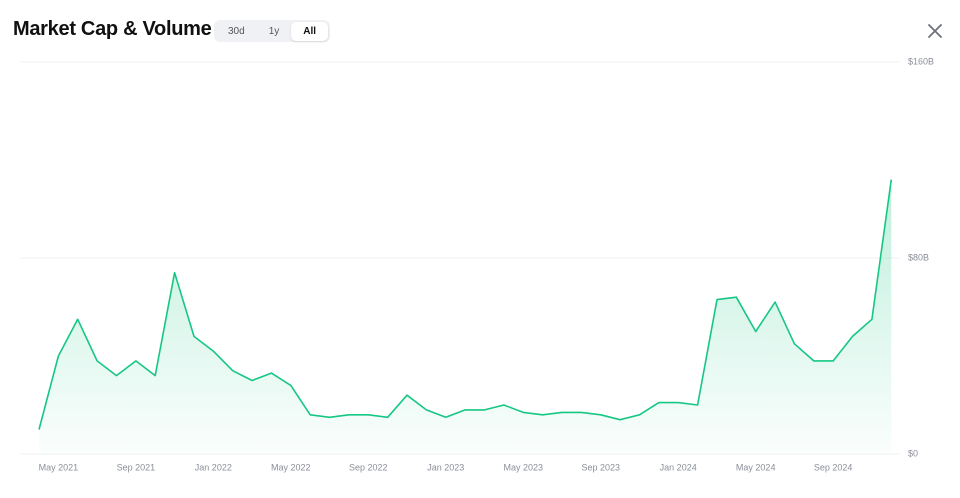 The width and height of the screenshot is (960, 498). Describe the element at coordinates (445, 467) in the screenshot. I see `x-tick-label: Jan 2023` at that location.